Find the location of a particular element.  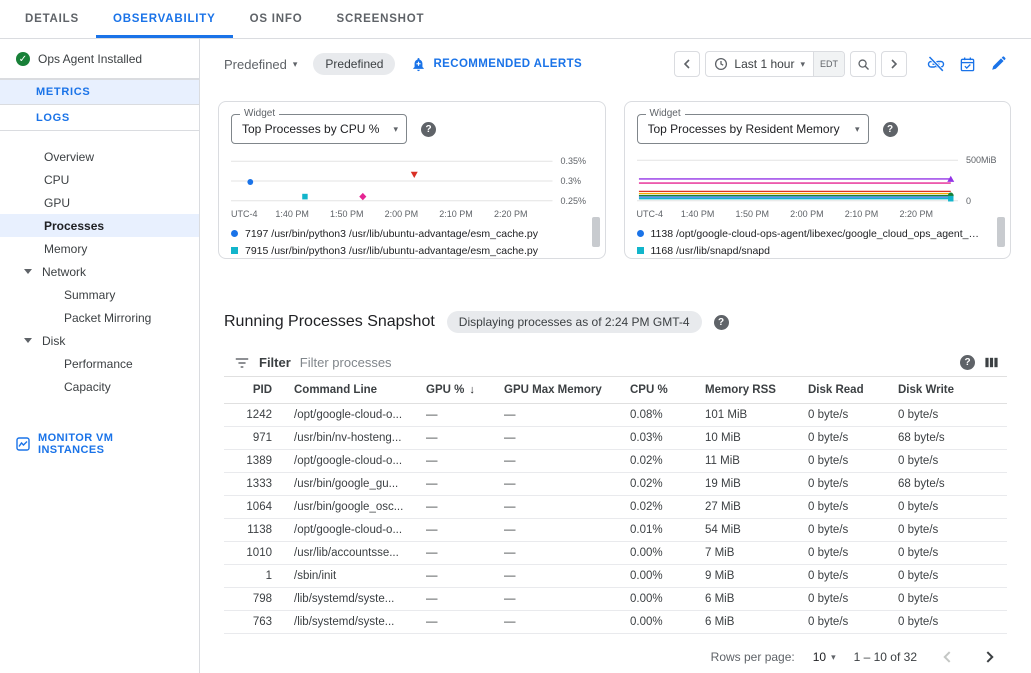

sidebar-item-label: GPU is located at coordinates (57, 202).